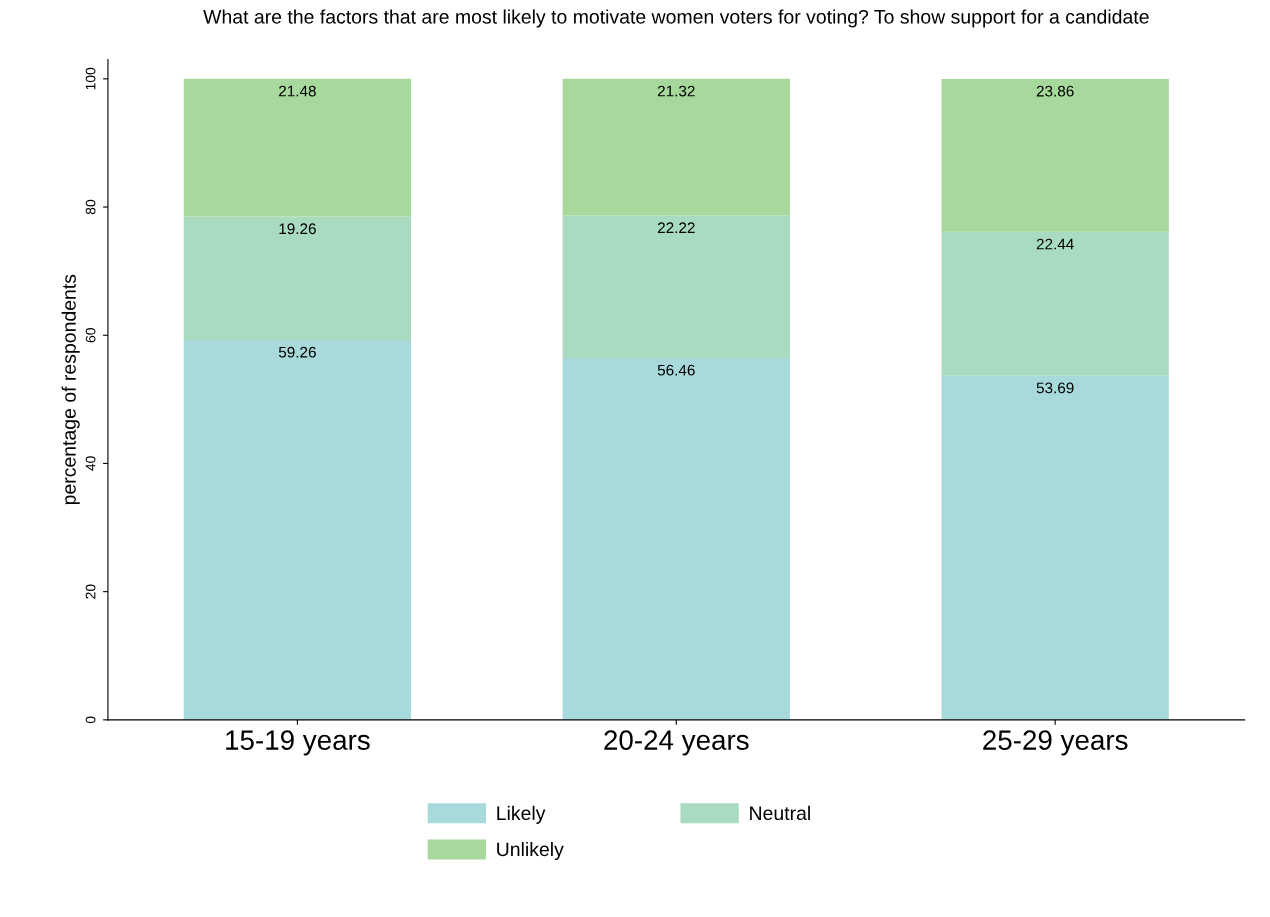  Describe the element at coordinates (70, 389) in the screenshot. I see `y-axis-title: percentage of respondents` at that location.